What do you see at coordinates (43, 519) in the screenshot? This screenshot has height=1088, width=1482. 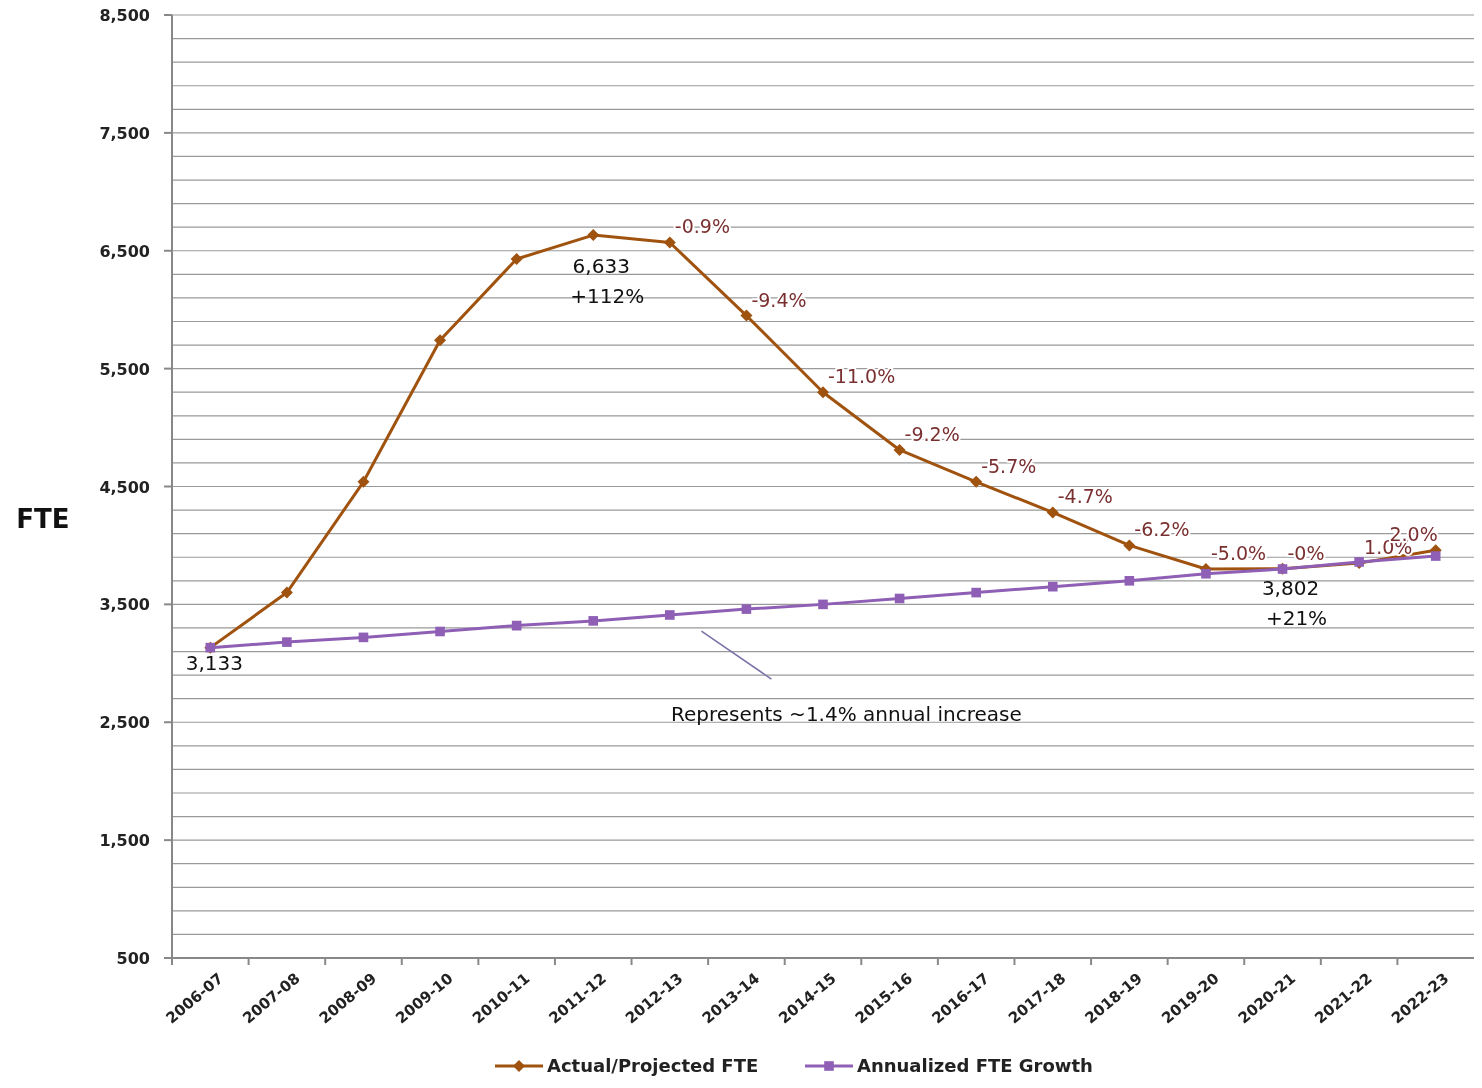 I see `y-axis-title: FTE` at bounding box center [43, 519].